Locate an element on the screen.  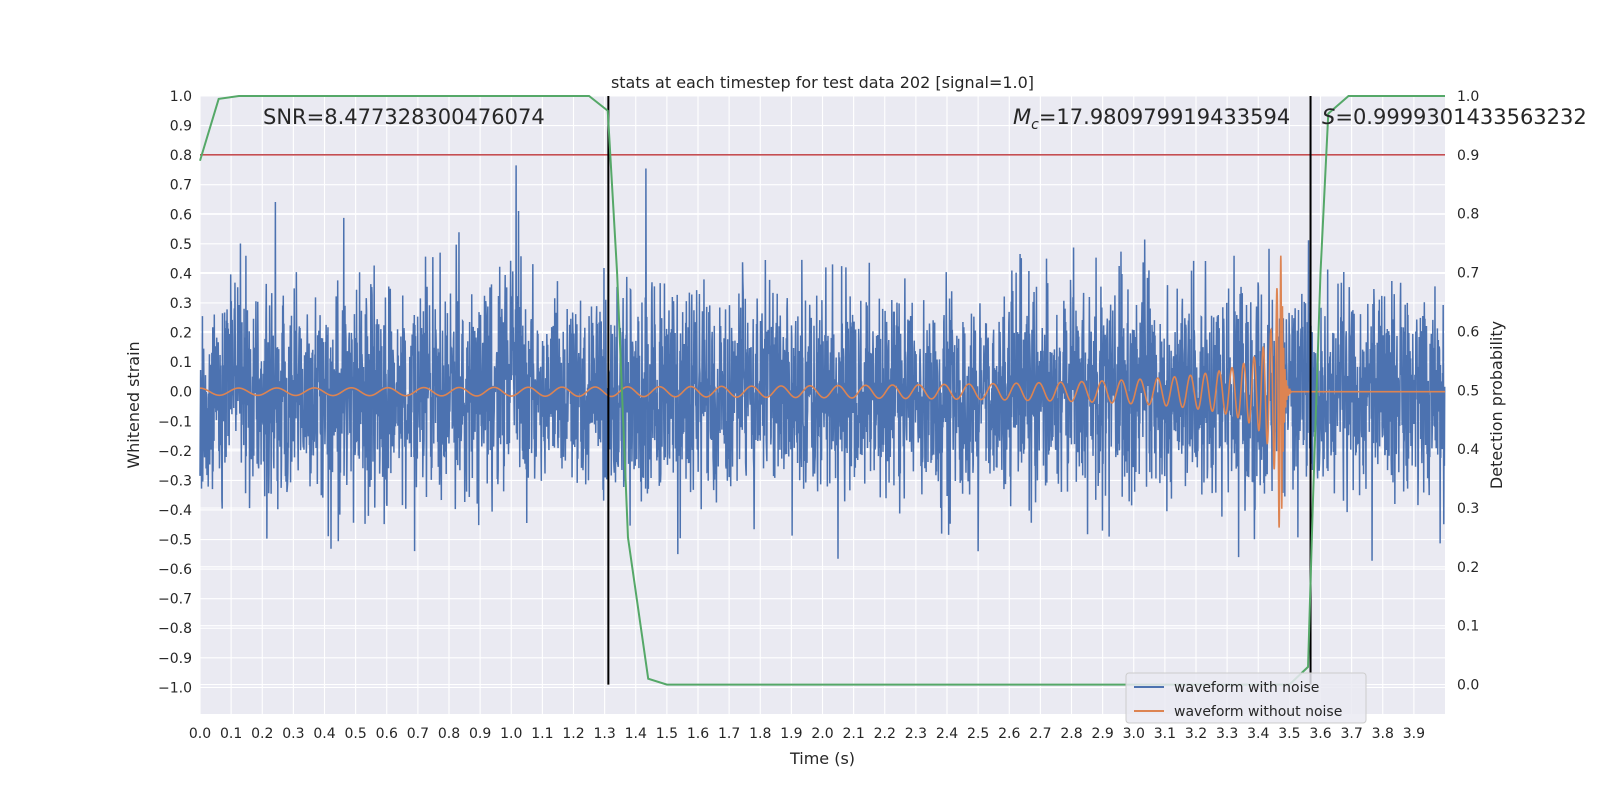
y-tick-label: 0.5 is located at coordinates (181, 245).